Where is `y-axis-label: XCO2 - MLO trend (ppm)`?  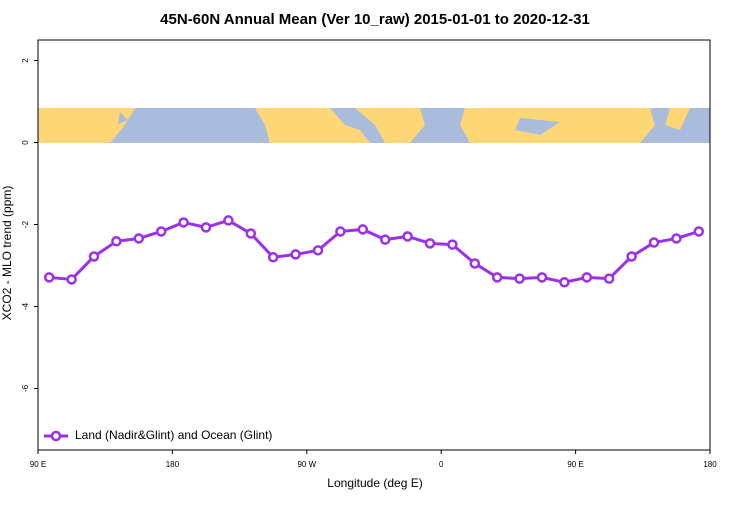
y-axis-label: XCO2 - MLO trend (ppm) is located at coordinates (7, 253).